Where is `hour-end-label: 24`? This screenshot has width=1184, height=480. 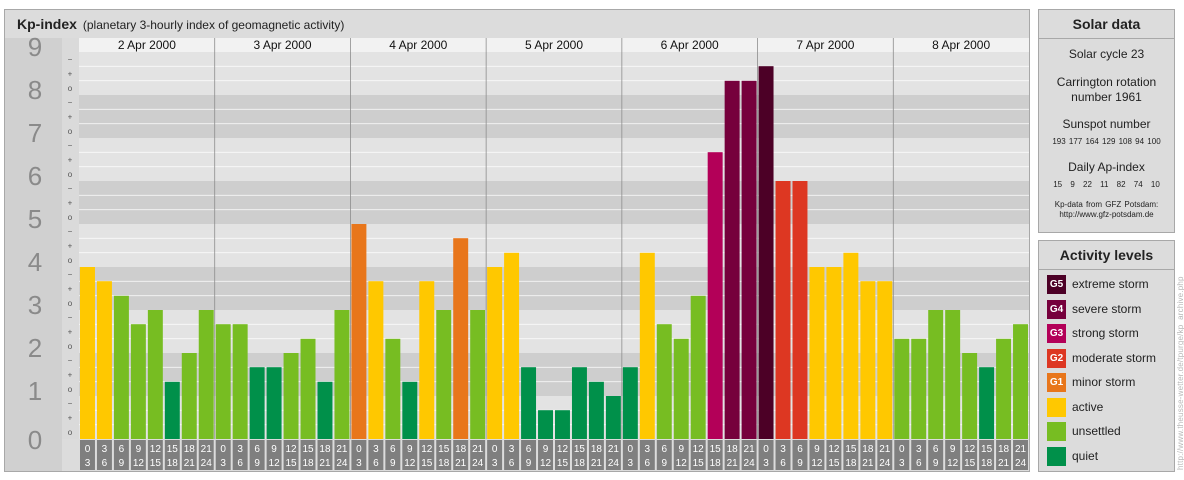
hour-end-label: 24 is located at coordinates (207, 463).